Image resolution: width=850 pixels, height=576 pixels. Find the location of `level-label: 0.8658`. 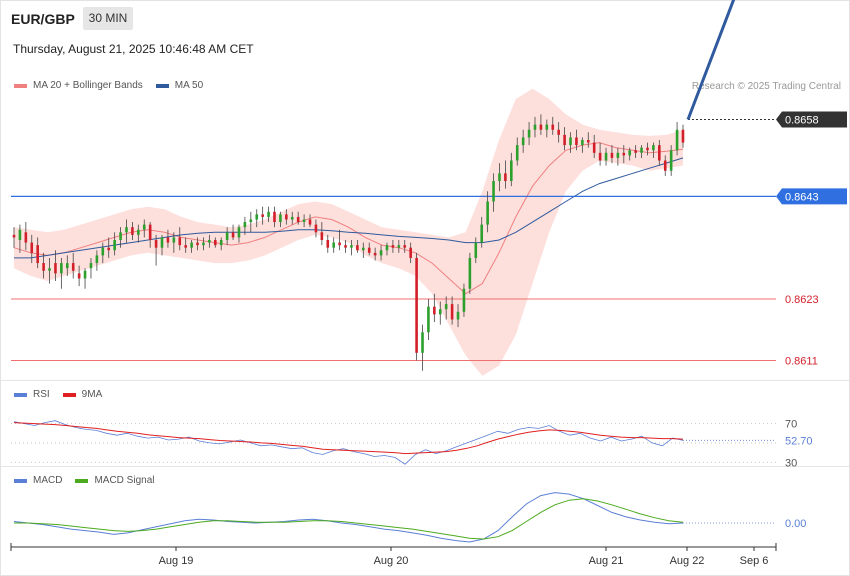

level-label: 0.8658 is located at coordinates (802, 120).